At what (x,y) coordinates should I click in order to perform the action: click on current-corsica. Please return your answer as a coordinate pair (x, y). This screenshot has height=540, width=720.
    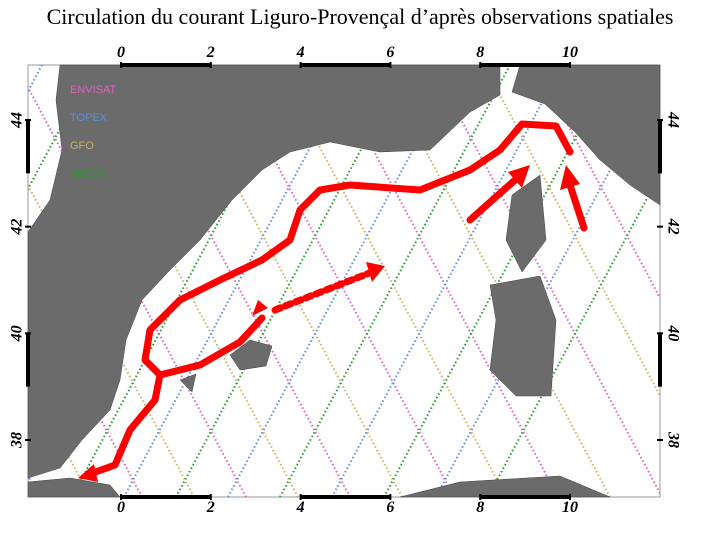
    Looking at the image, I should click on (492, 200).